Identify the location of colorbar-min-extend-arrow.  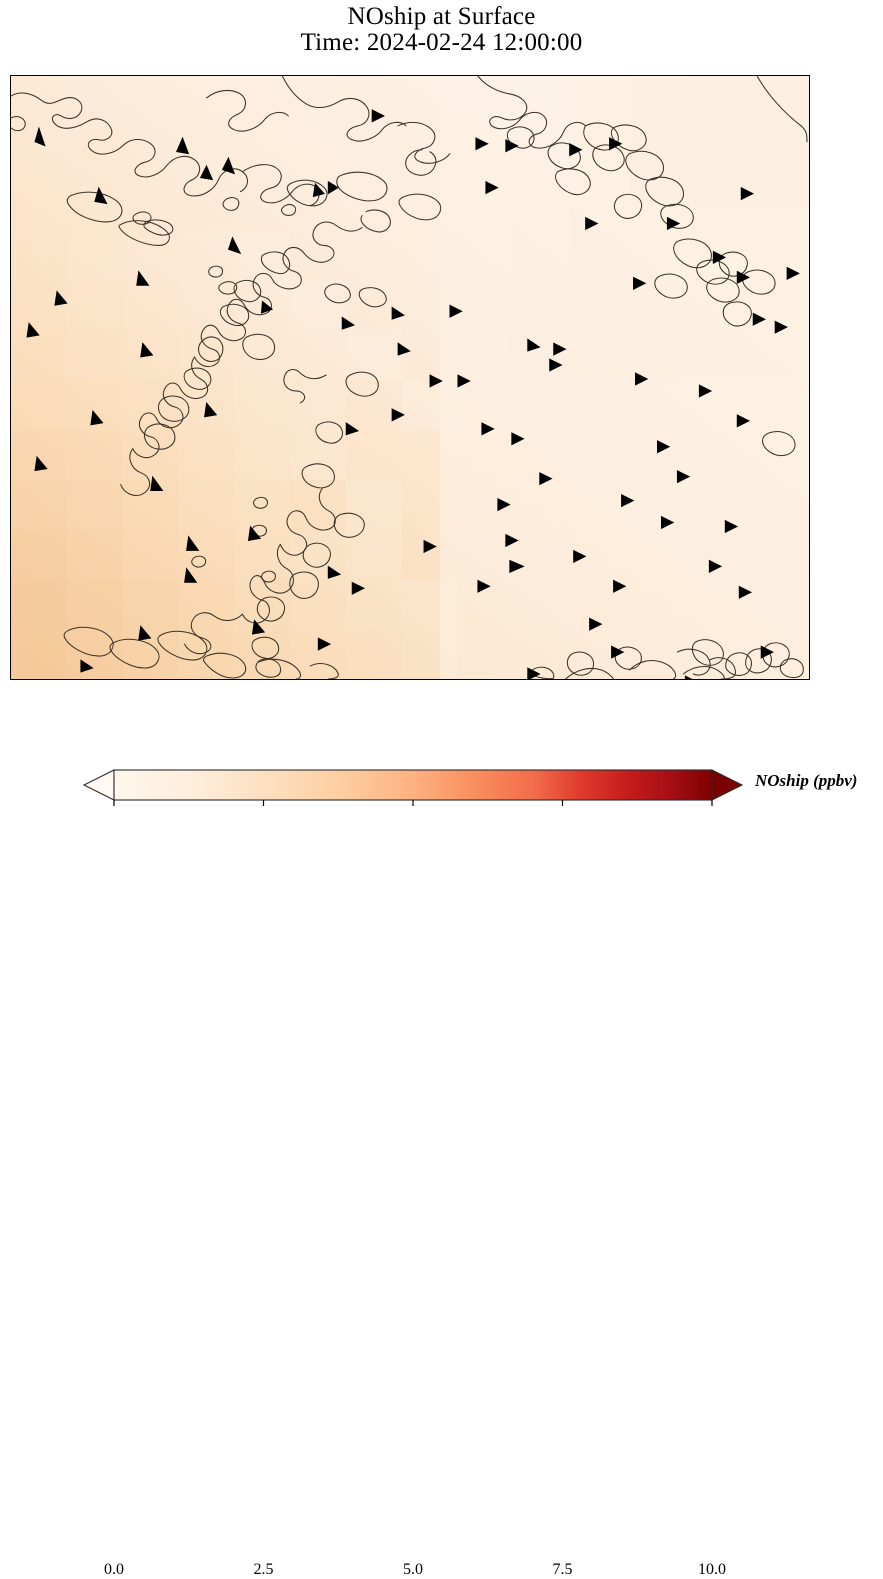
(98, 785).